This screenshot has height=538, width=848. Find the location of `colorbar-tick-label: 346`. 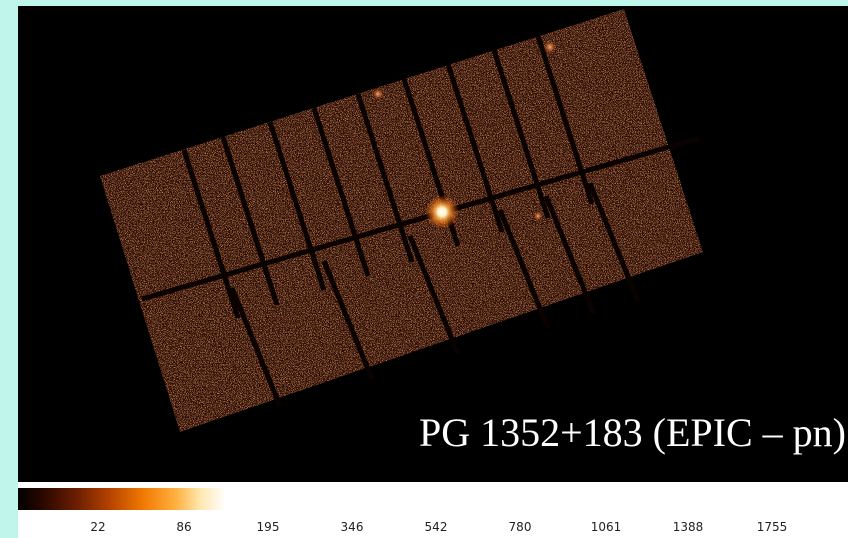

colorbar-tick-label: 346 is located at coordinates (352, 527).